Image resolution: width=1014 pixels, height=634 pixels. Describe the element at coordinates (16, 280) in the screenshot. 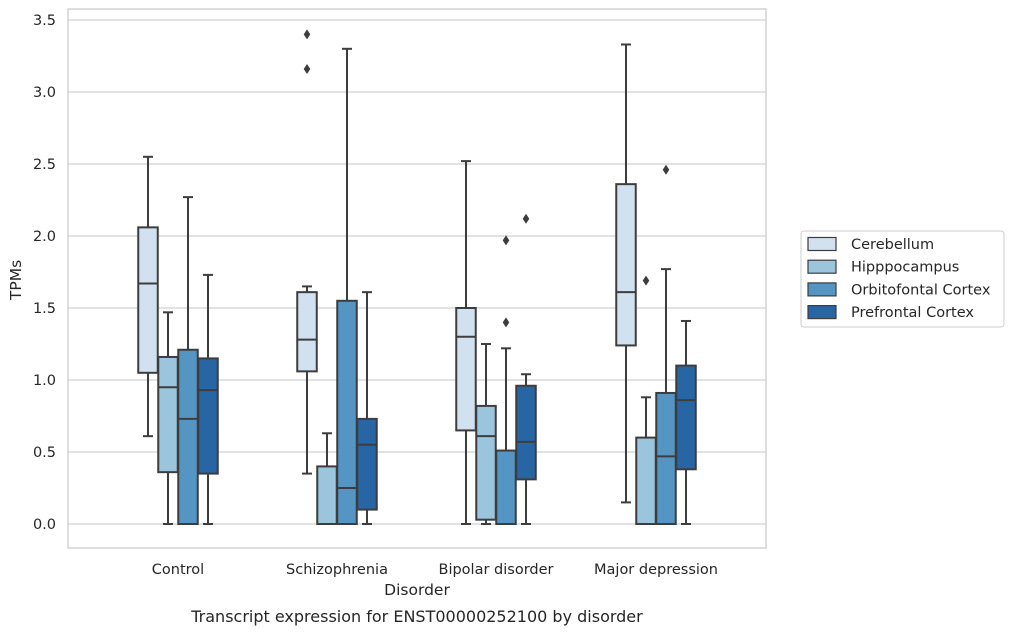

I see `y-axis-title: TPMs` at that location.